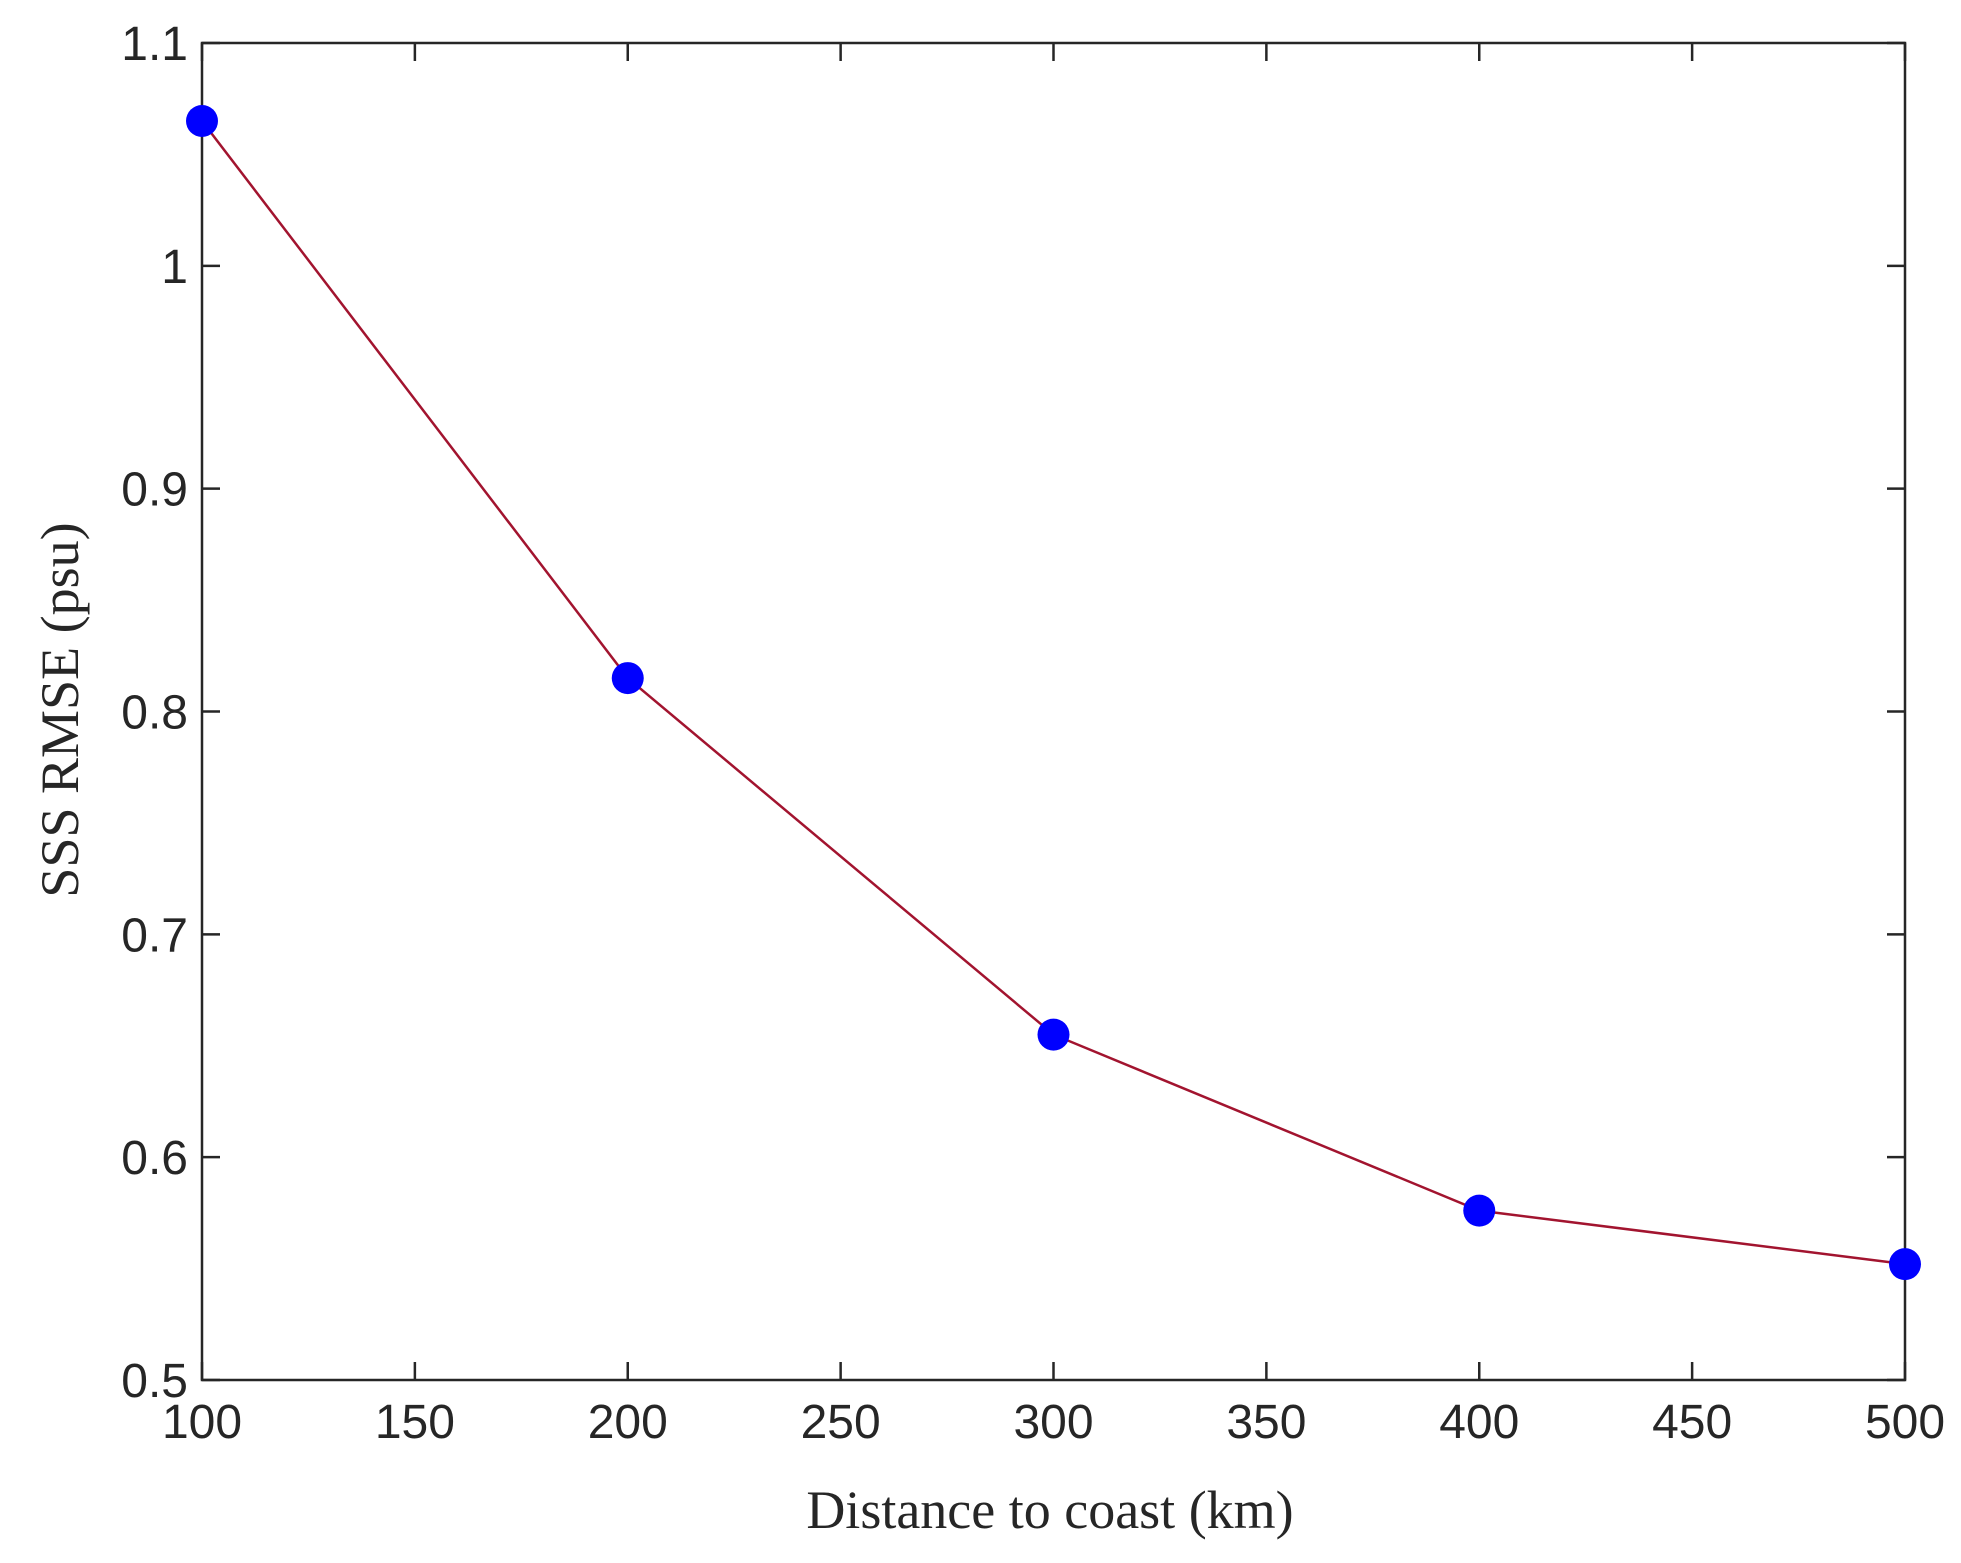 This screenshot has height=1563, width=1961. I want to click on y-axis-title: SSS RMSE (psu), so click(60, 709).